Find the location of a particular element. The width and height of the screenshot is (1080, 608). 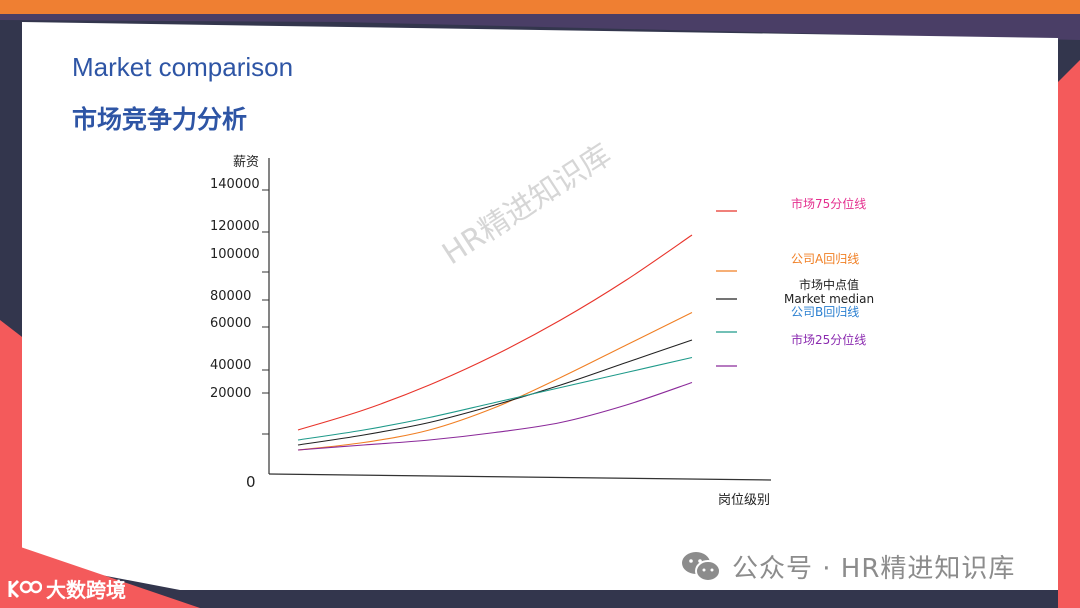

legend-label: 公司A回归线 is located at coordinates (825, 259).